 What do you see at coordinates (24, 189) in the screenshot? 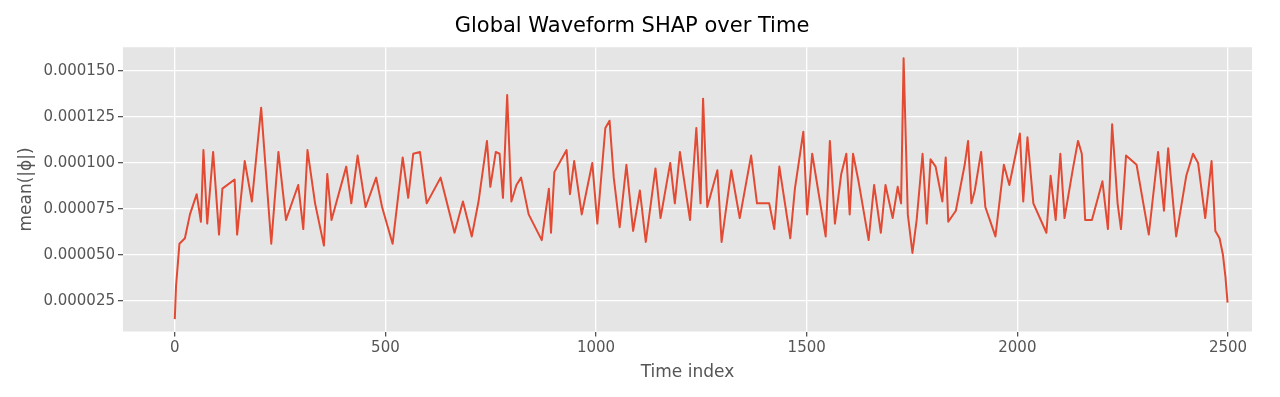
I see `y-axis-title: mean(|ϕ|)` at bounding box center [24, 189].